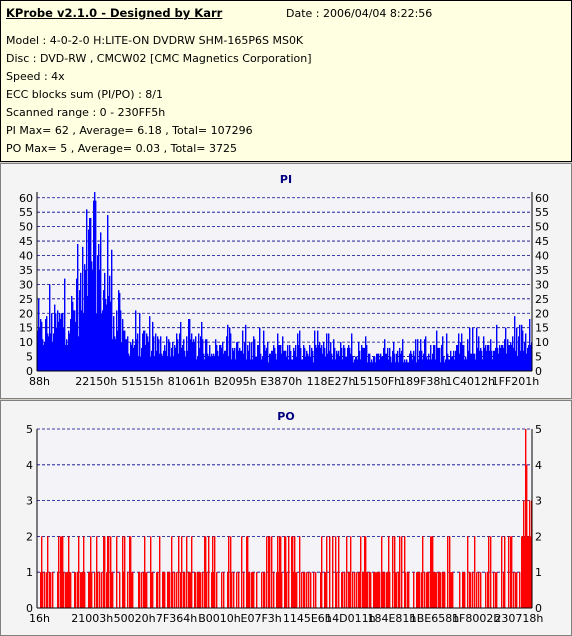 This screenshot has height=636, width=572. What do you see at coordinates (538, 371) in the screenshot?
I see `y-tick-label-right: 0` at bounding box center [538, 371].